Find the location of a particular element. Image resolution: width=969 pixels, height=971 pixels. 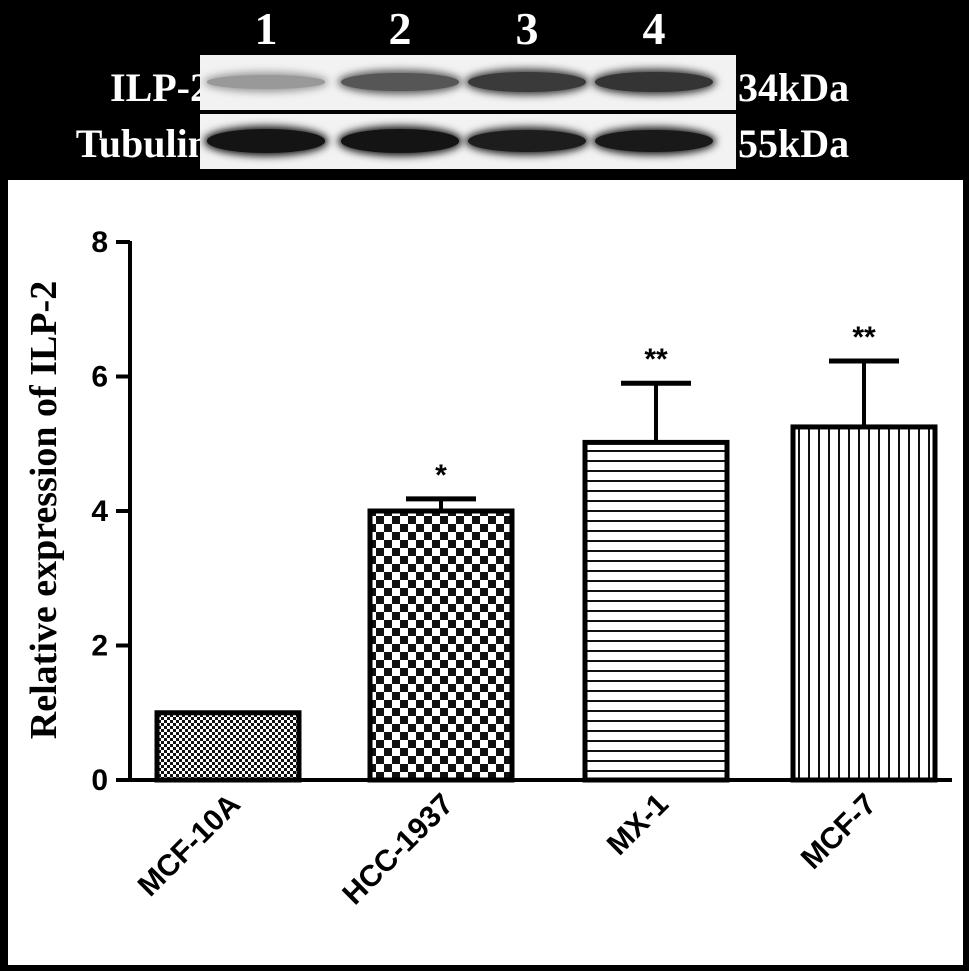

x-tick-label-mx-1: MX-1 is located at coordinates (638, 825).